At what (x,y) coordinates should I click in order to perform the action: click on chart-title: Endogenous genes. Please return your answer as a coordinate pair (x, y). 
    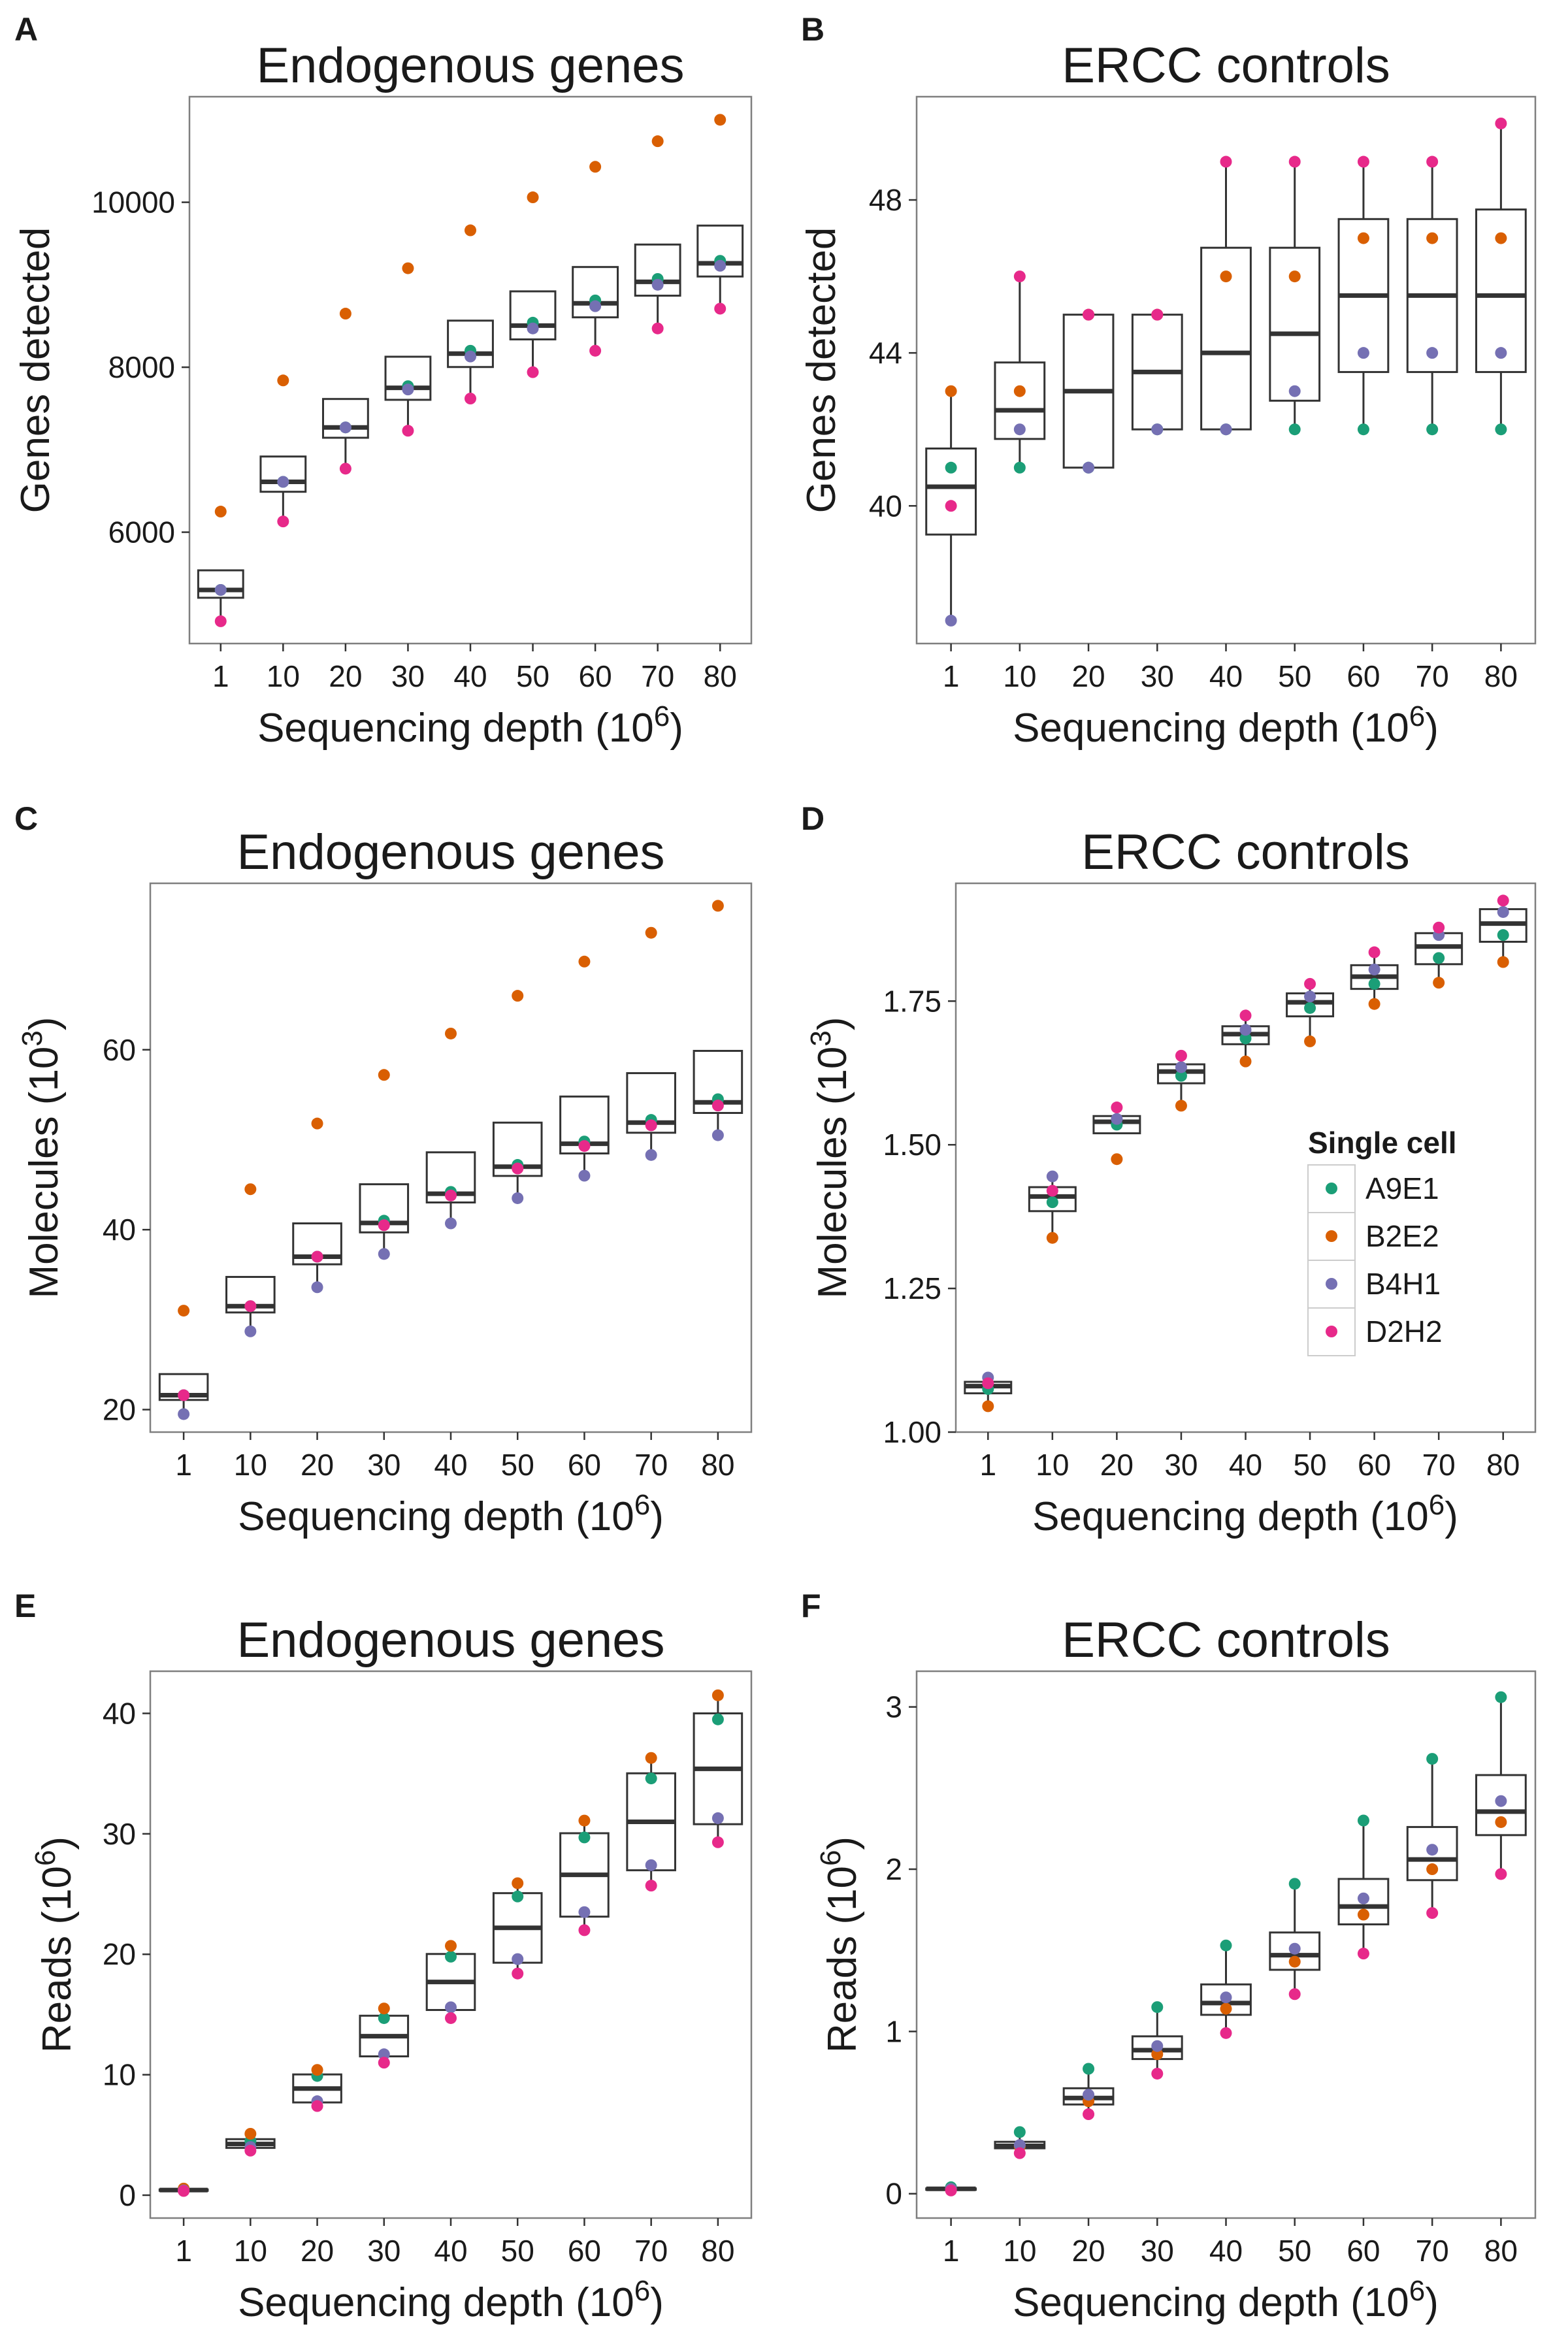
    Looking at the image, I should click on (450, 1640).